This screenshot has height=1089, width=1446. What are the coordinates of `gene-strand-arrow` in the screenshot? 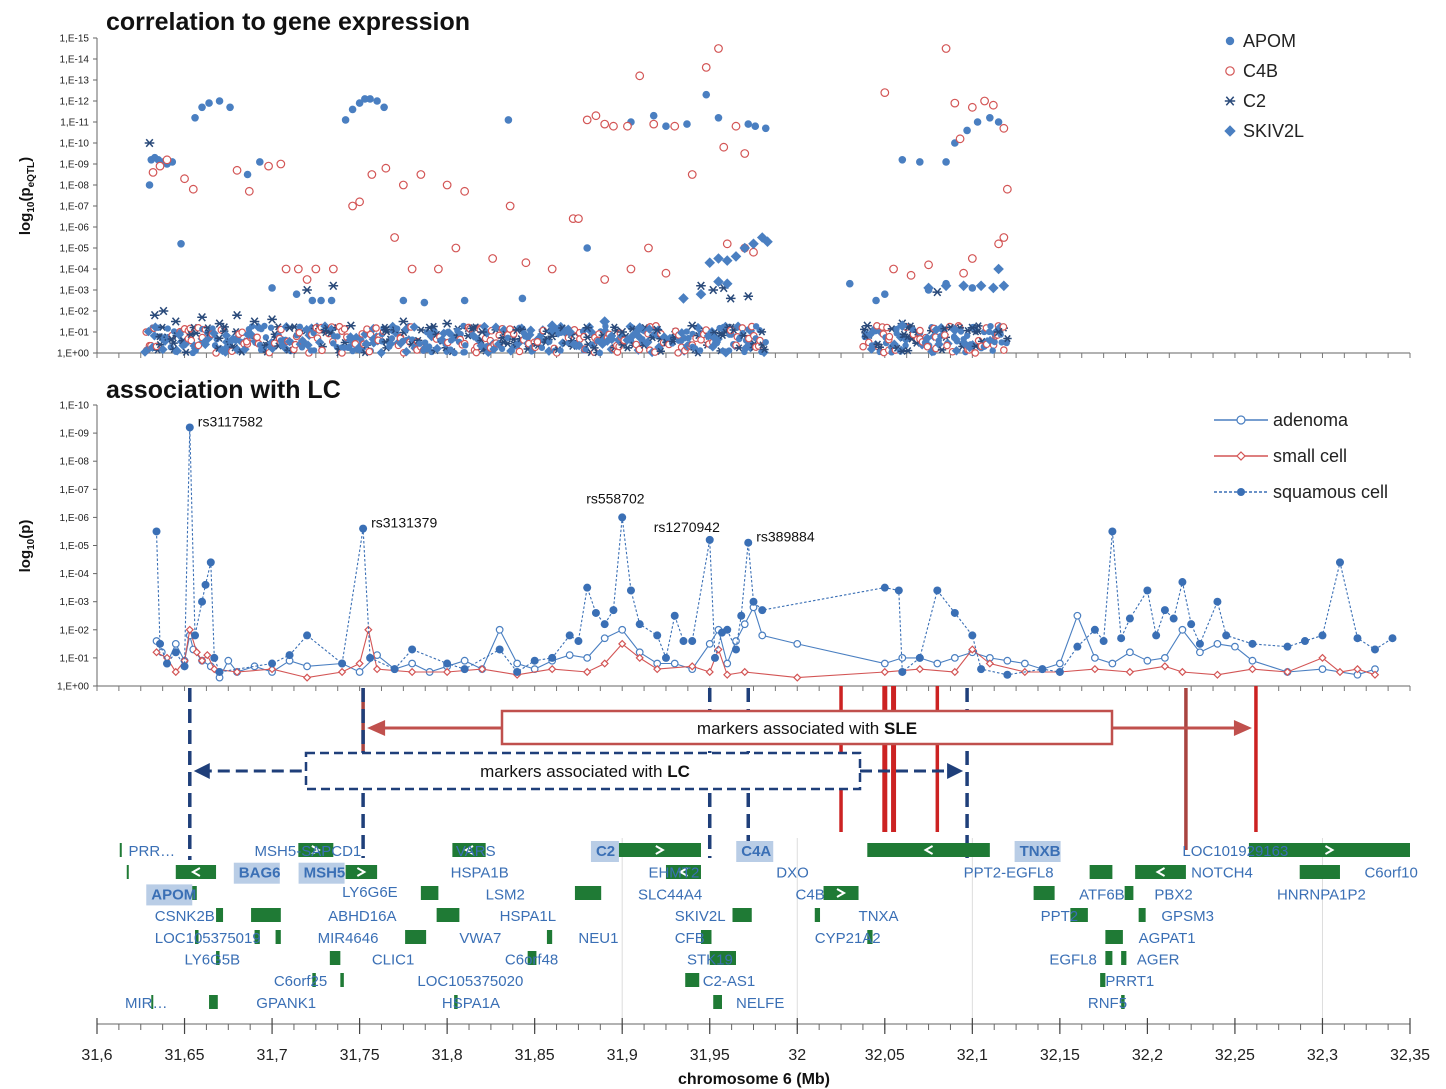 It's located at (928, 850).